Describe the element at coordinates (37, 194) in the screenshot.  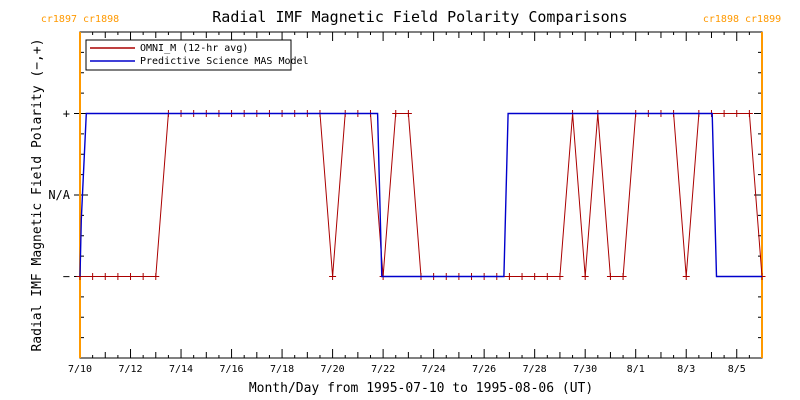
I see `y-axis-label: Radial IMF Magnetic Field Polarity (−,+)` at that location.